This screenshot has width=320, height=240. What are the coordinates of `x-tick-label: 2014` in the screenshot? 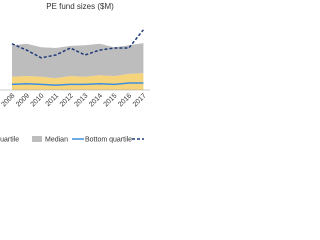 It's located at (96, 100).